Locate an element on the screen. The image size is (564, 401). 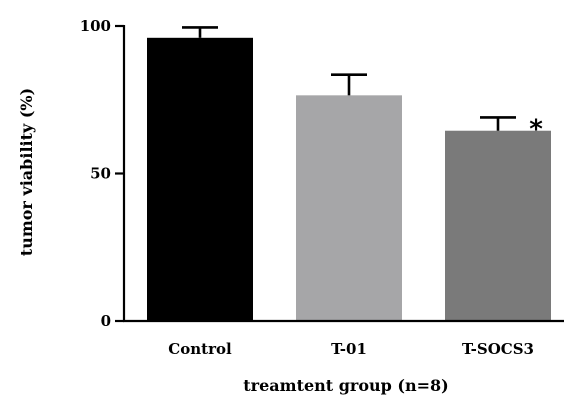
x-tick-label: T-SOCS3 is located at coordinates (498, 349).